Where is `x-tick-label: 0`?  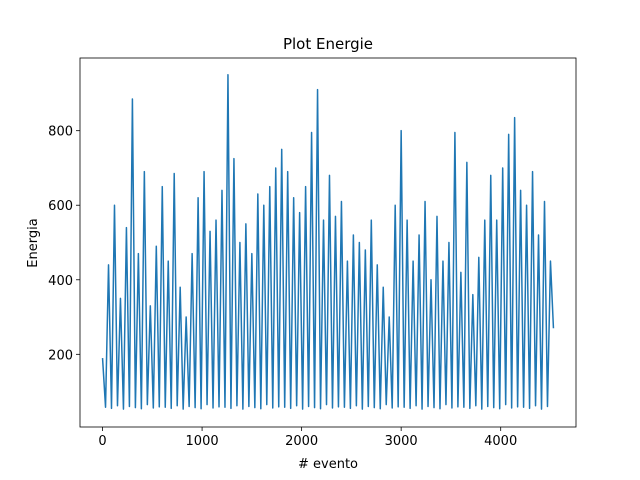
x-tick-label: 0 is located at coordinates (102, 441).